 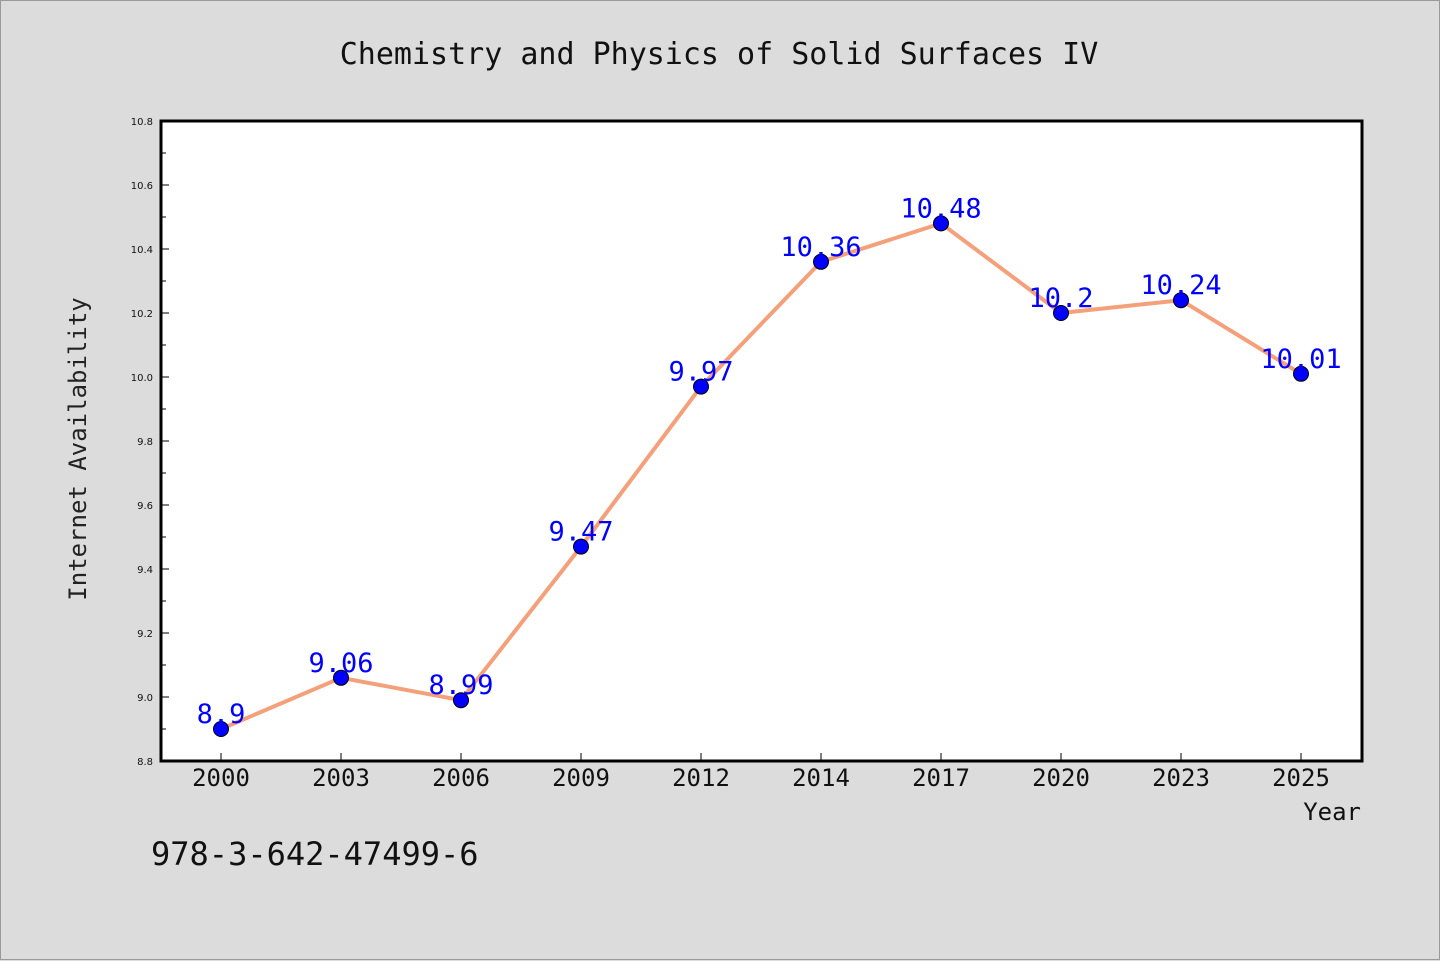 What do you see at coordinates (1181, 778) in the screenshot?
I see `x-tick-label: 2023` at bounding box center [1181, 778].